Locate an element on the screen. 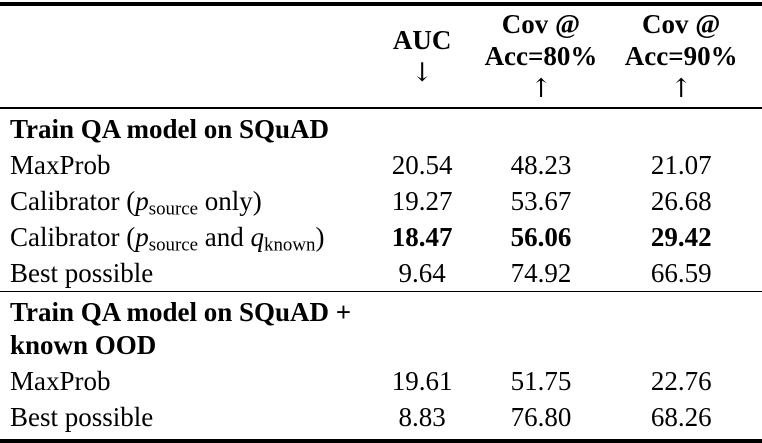 The width and height of the screenshot is (762, 443). auc-value: 9.64 is located at coordinates (422, 272).